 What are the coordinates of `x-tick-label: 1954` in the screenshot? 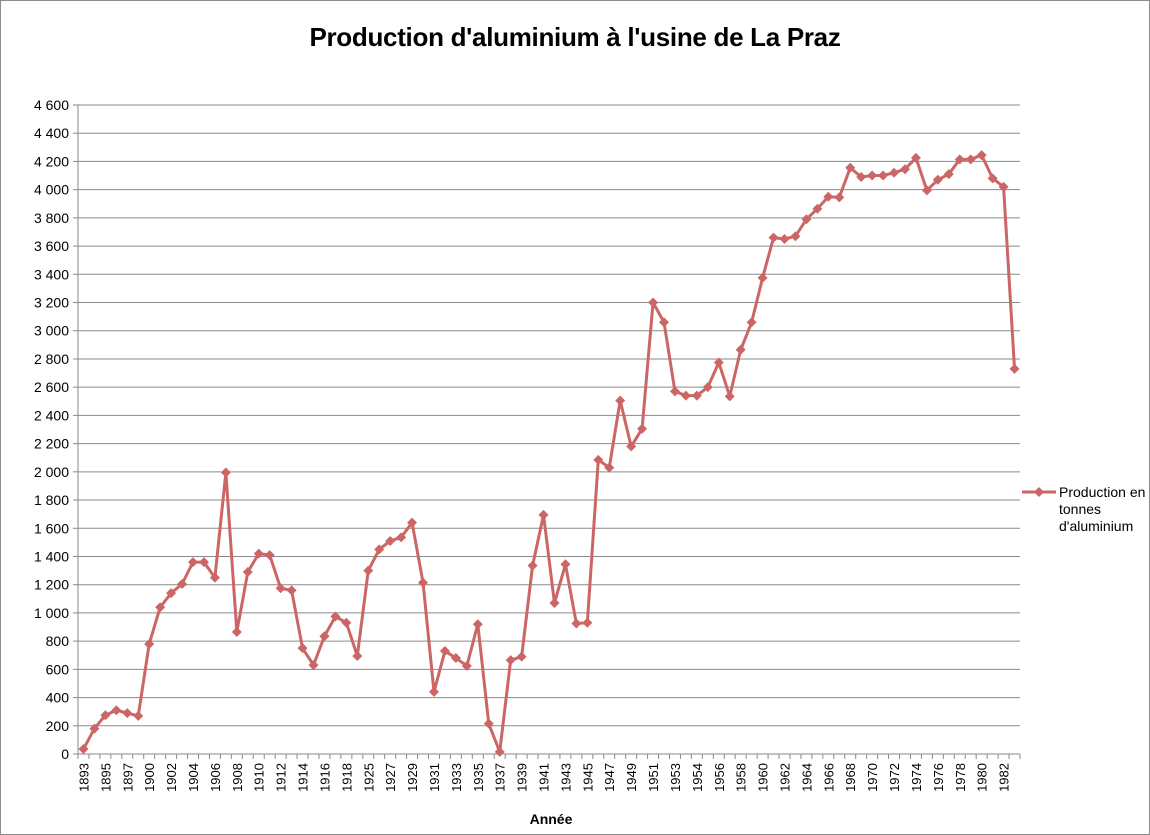 It's located at (697, 777).